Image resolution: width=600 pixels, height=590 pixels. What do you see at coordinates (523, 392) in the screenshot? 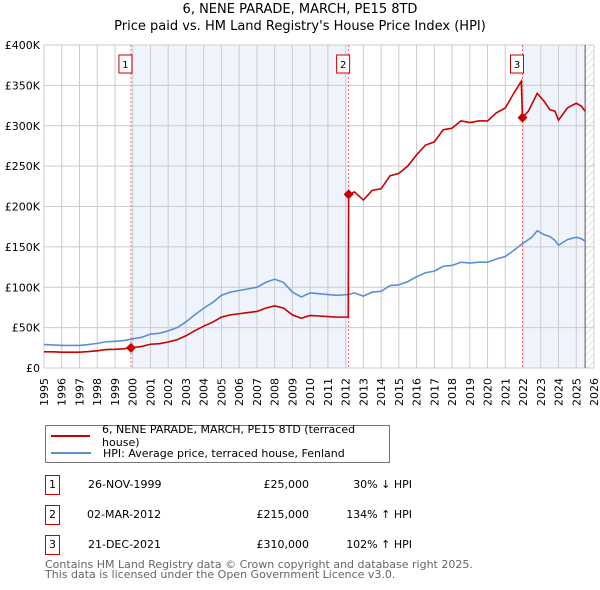
I see `x-tick-label: 2022` at bounding box center [523, 392].